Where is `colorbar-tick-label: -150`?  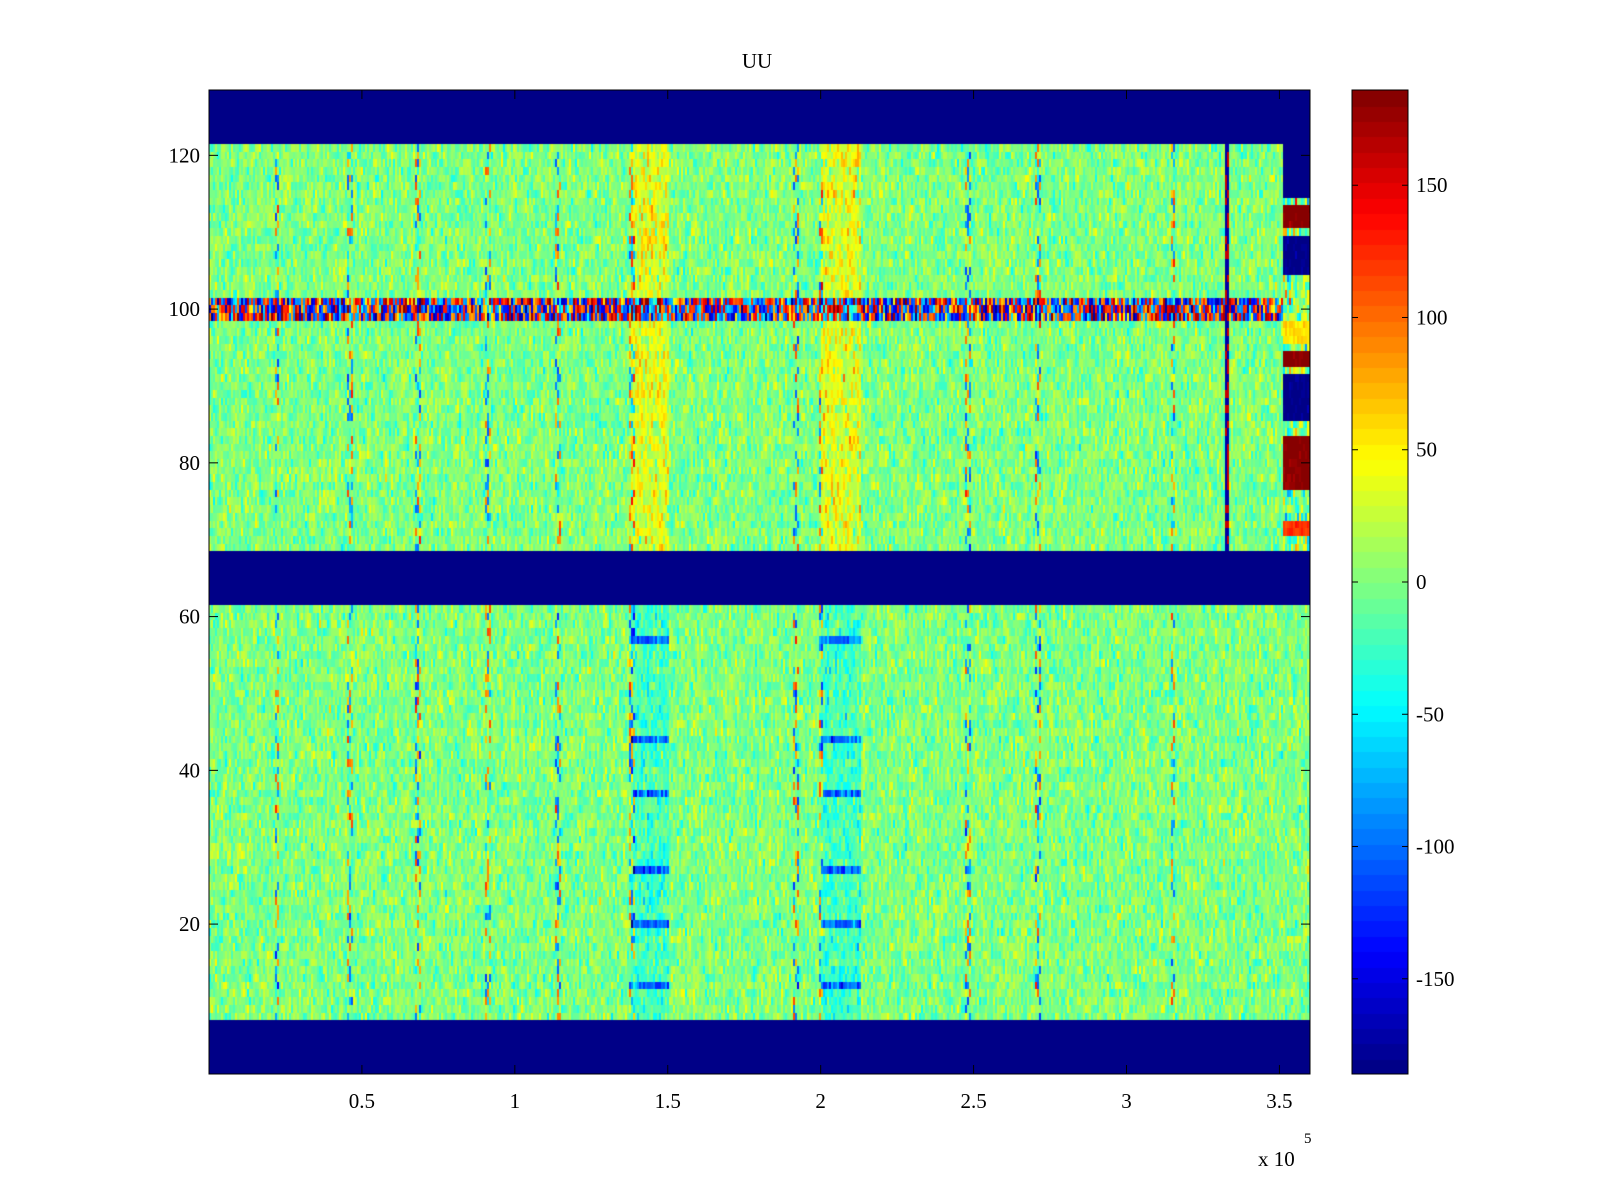 colorbar-tick-label: -150 is located at coordinates (1435, 979).